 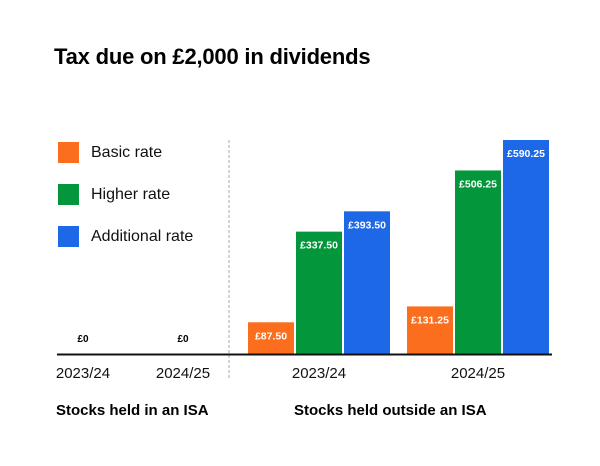 I want to click on bar-value-label: £590.25, so click(x=526, y=154).